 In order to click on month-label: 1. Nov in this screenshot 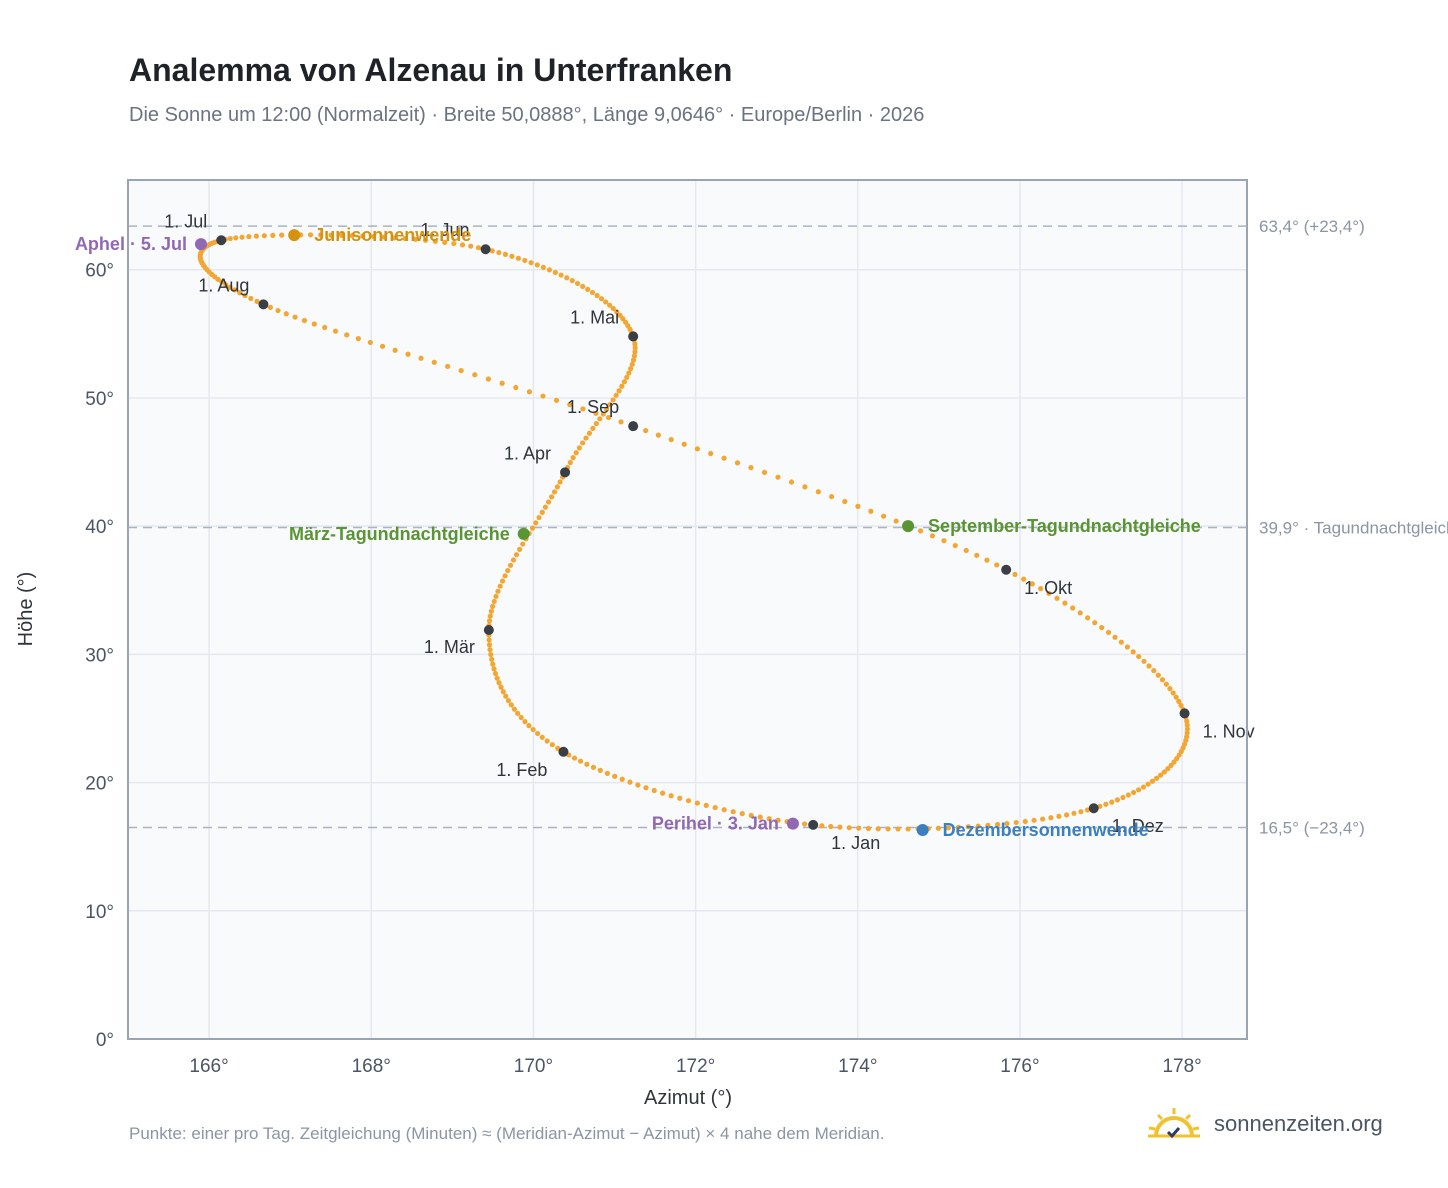, I will do `click(1229, 731)`.